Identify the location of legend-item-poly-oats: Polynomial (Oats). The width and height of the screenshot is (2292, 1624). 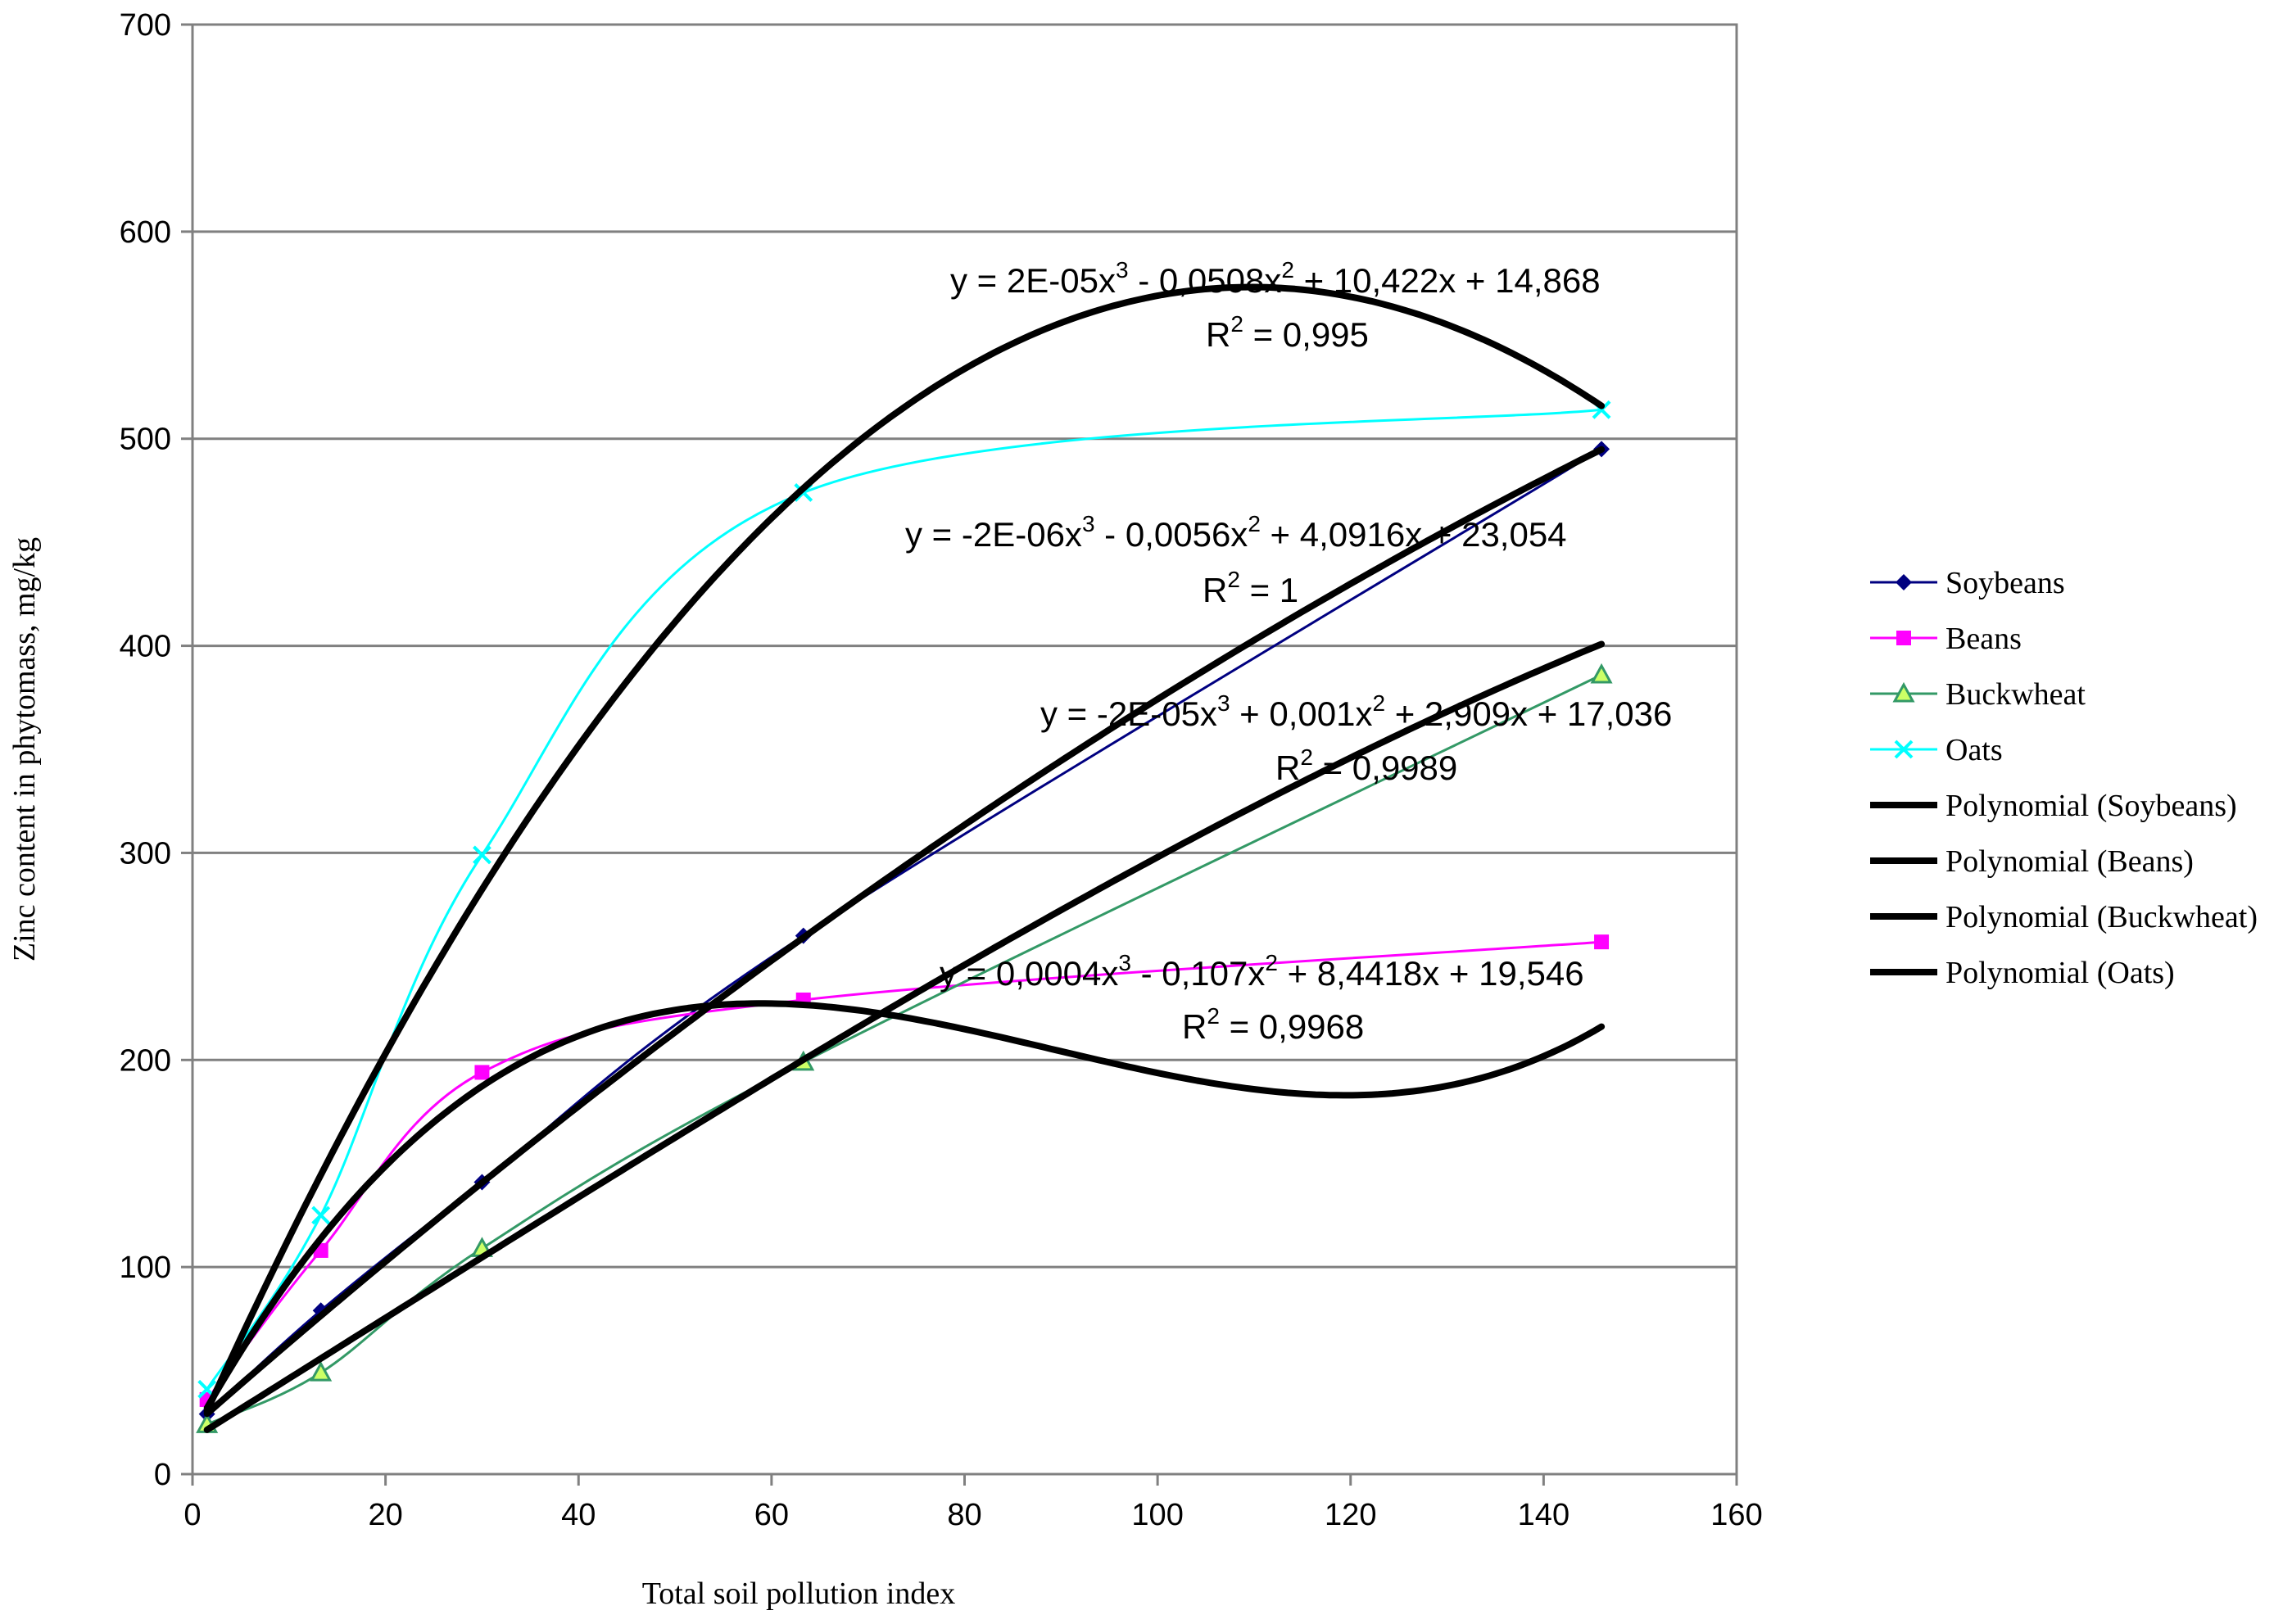
(2022, 973).